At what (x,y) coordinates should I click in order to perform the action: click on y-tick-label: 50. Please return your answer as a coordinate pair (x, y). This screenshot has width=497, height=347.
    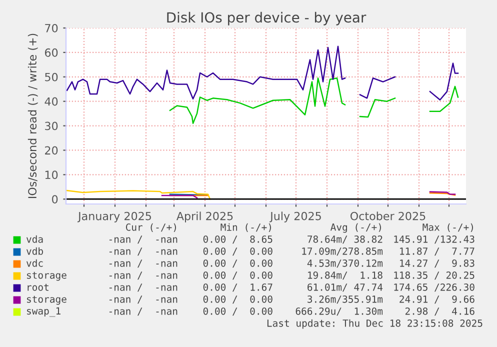
    Looking at the image, I should click on (51, 77).